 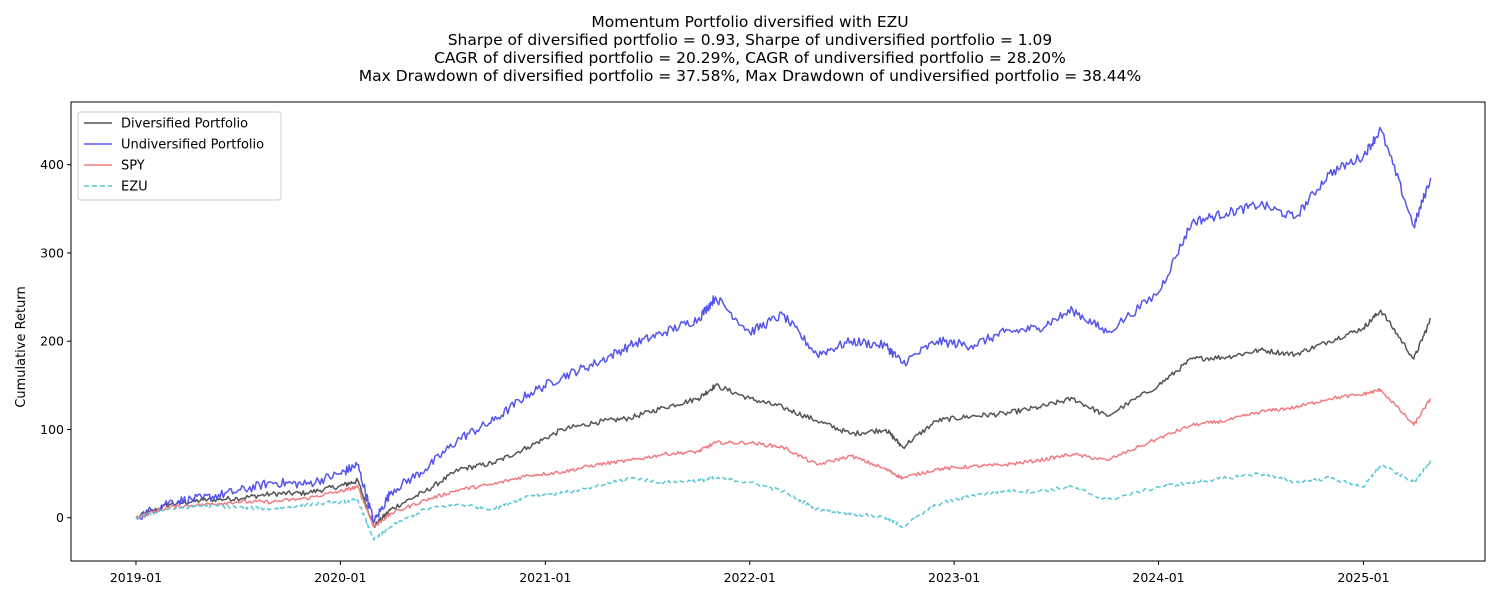 What do you see at coordinates (1363, 577) in the screenshot?
I see `x-tick-label: 2025-01` at bounding box center [1363, 577].